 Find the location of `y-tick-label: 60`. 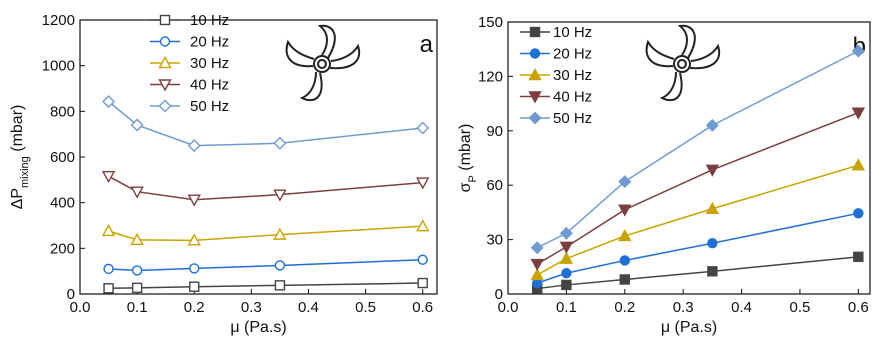

y-tick-label: 60 is located at coordinates (494, 185).